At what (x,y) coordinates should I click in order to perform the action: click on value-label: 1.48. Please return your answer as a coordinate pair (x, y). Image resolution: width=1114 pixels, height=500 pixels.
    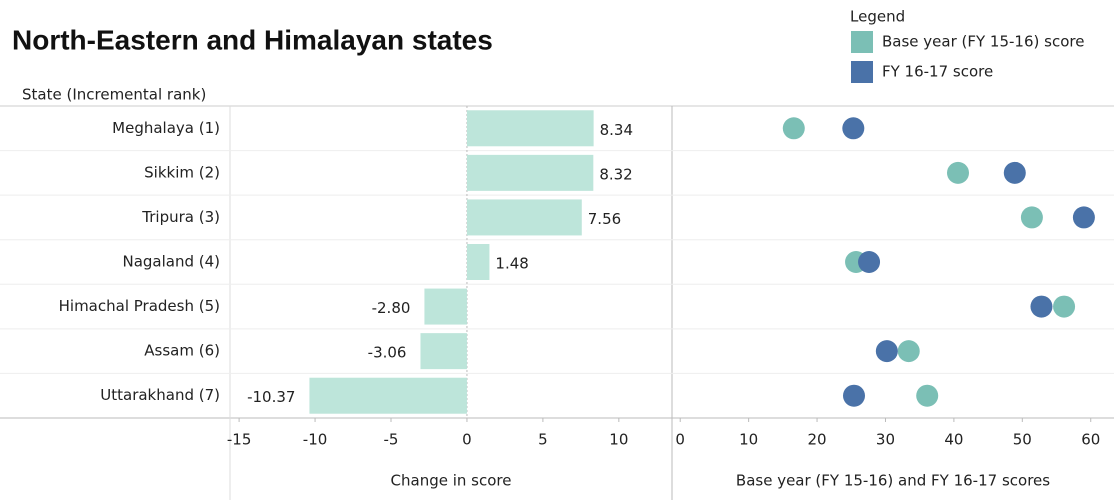
    Looking at the image, I should click on (511, 264).